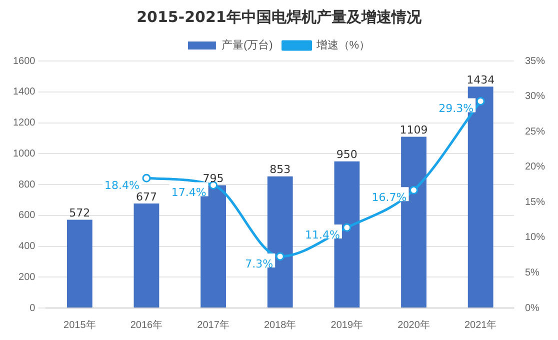  What do you see at coordinates (146, 324) in the screenshot?
I see `x-tick-label: 2016年` at bounding box center [146, 324].